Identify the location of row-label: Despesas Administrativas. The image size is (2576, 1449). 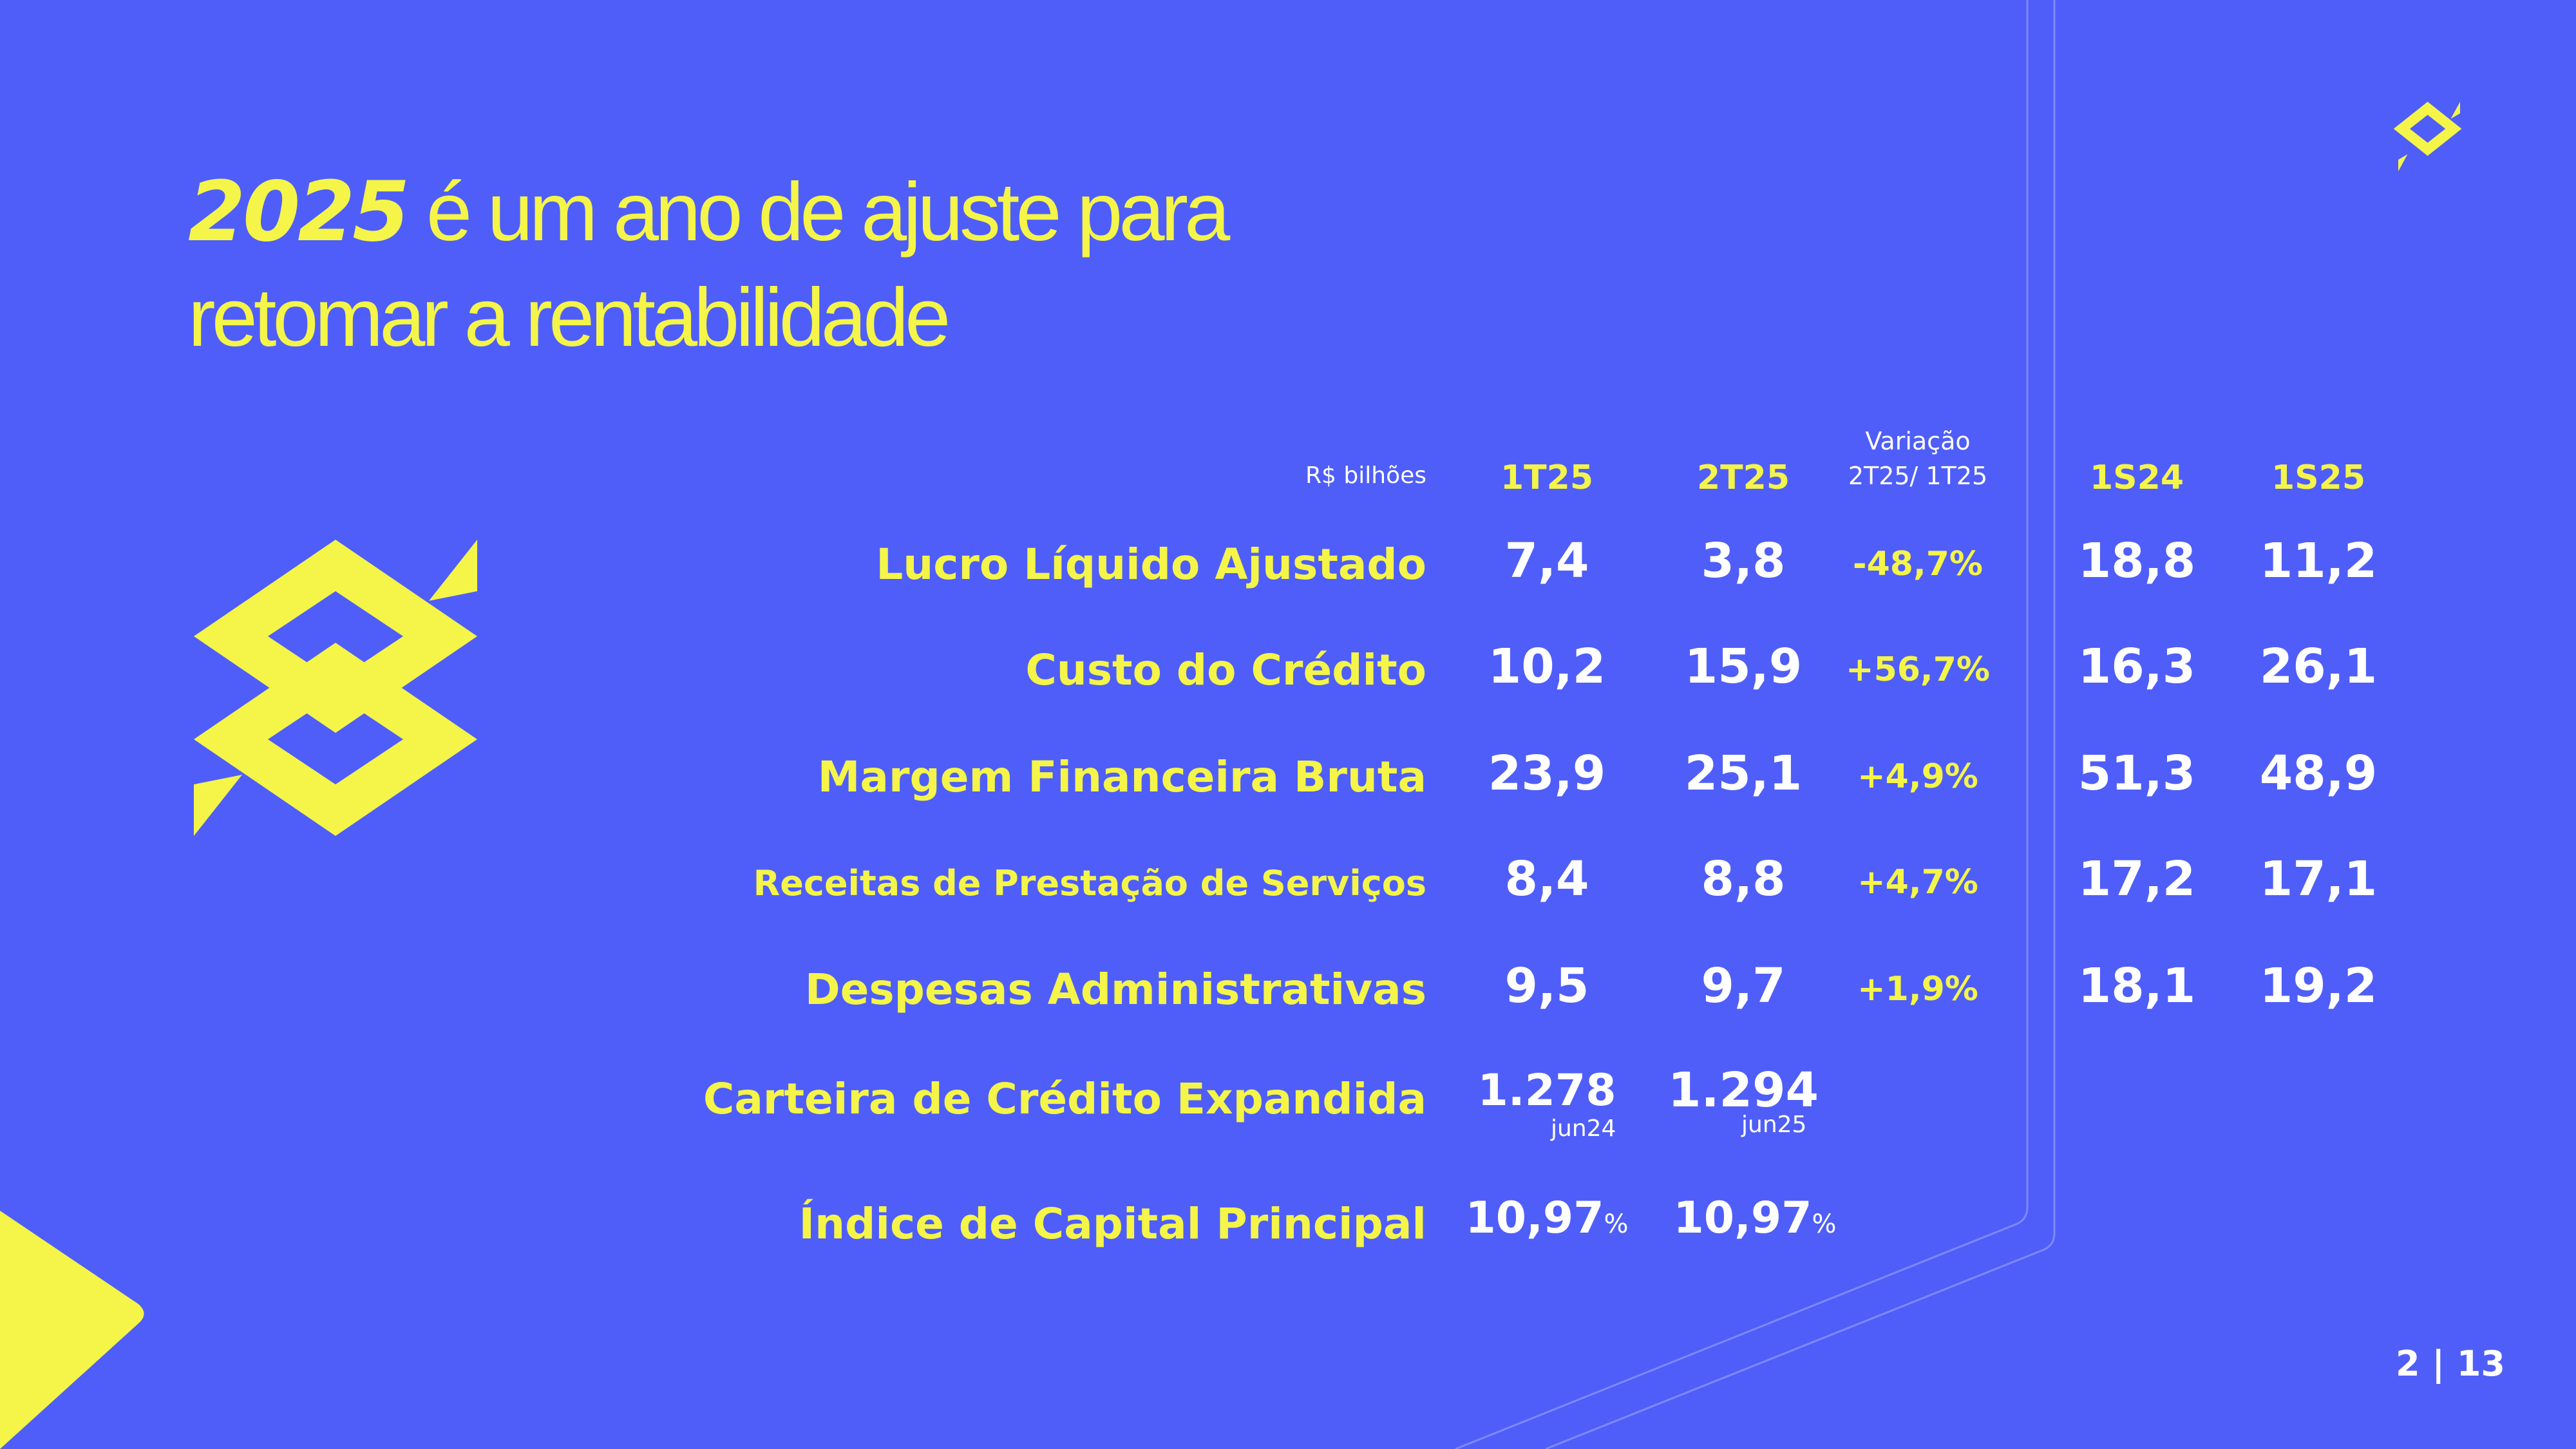
(1115, 989).